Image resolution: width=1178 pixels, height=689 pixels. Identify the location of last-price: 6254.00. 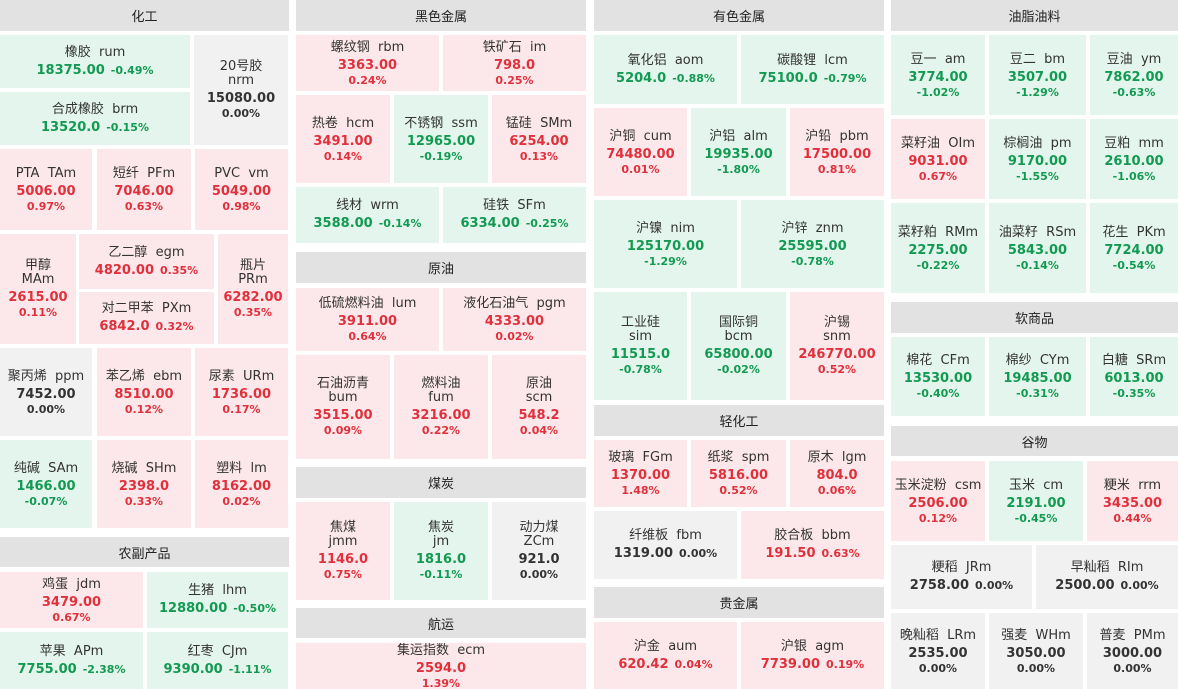
(539, 141).